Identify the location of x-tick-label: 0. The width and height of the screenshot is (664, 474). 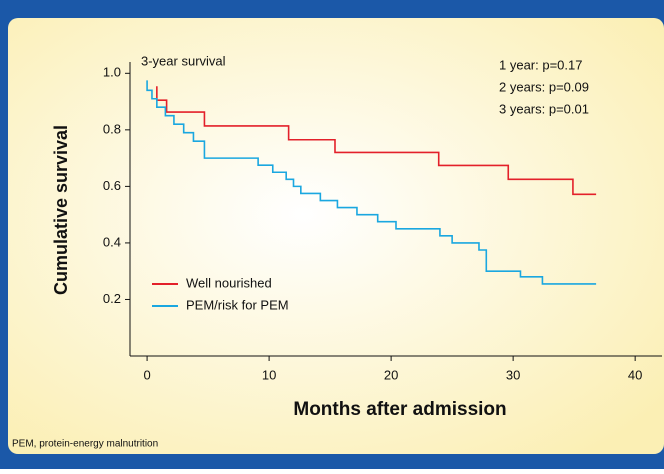
(146, 374).